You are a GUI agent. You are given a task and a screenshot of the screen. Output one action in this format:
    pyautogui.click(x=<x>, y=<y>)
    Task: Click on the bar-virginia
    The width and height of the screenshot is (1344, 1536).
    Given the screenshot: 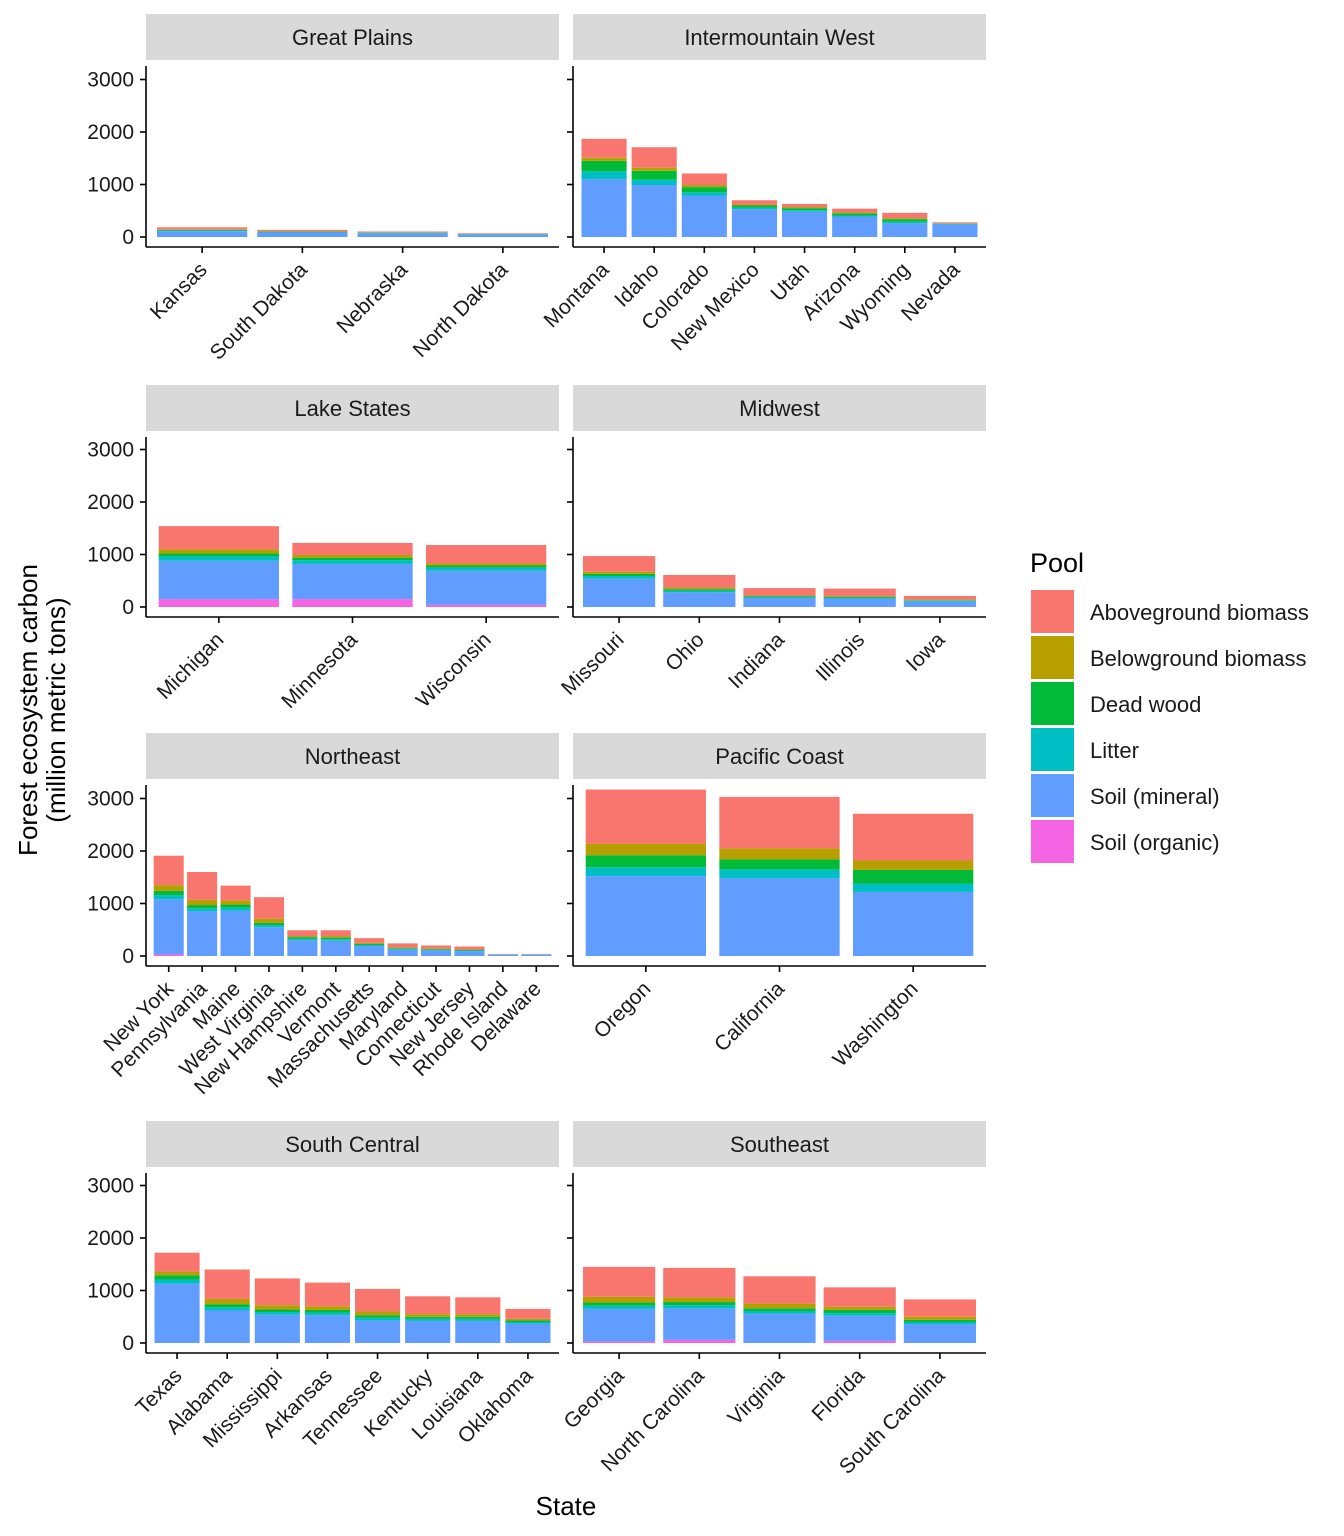 What is the action you would take?
    pyautogui.click(x=779, y=1309)
    